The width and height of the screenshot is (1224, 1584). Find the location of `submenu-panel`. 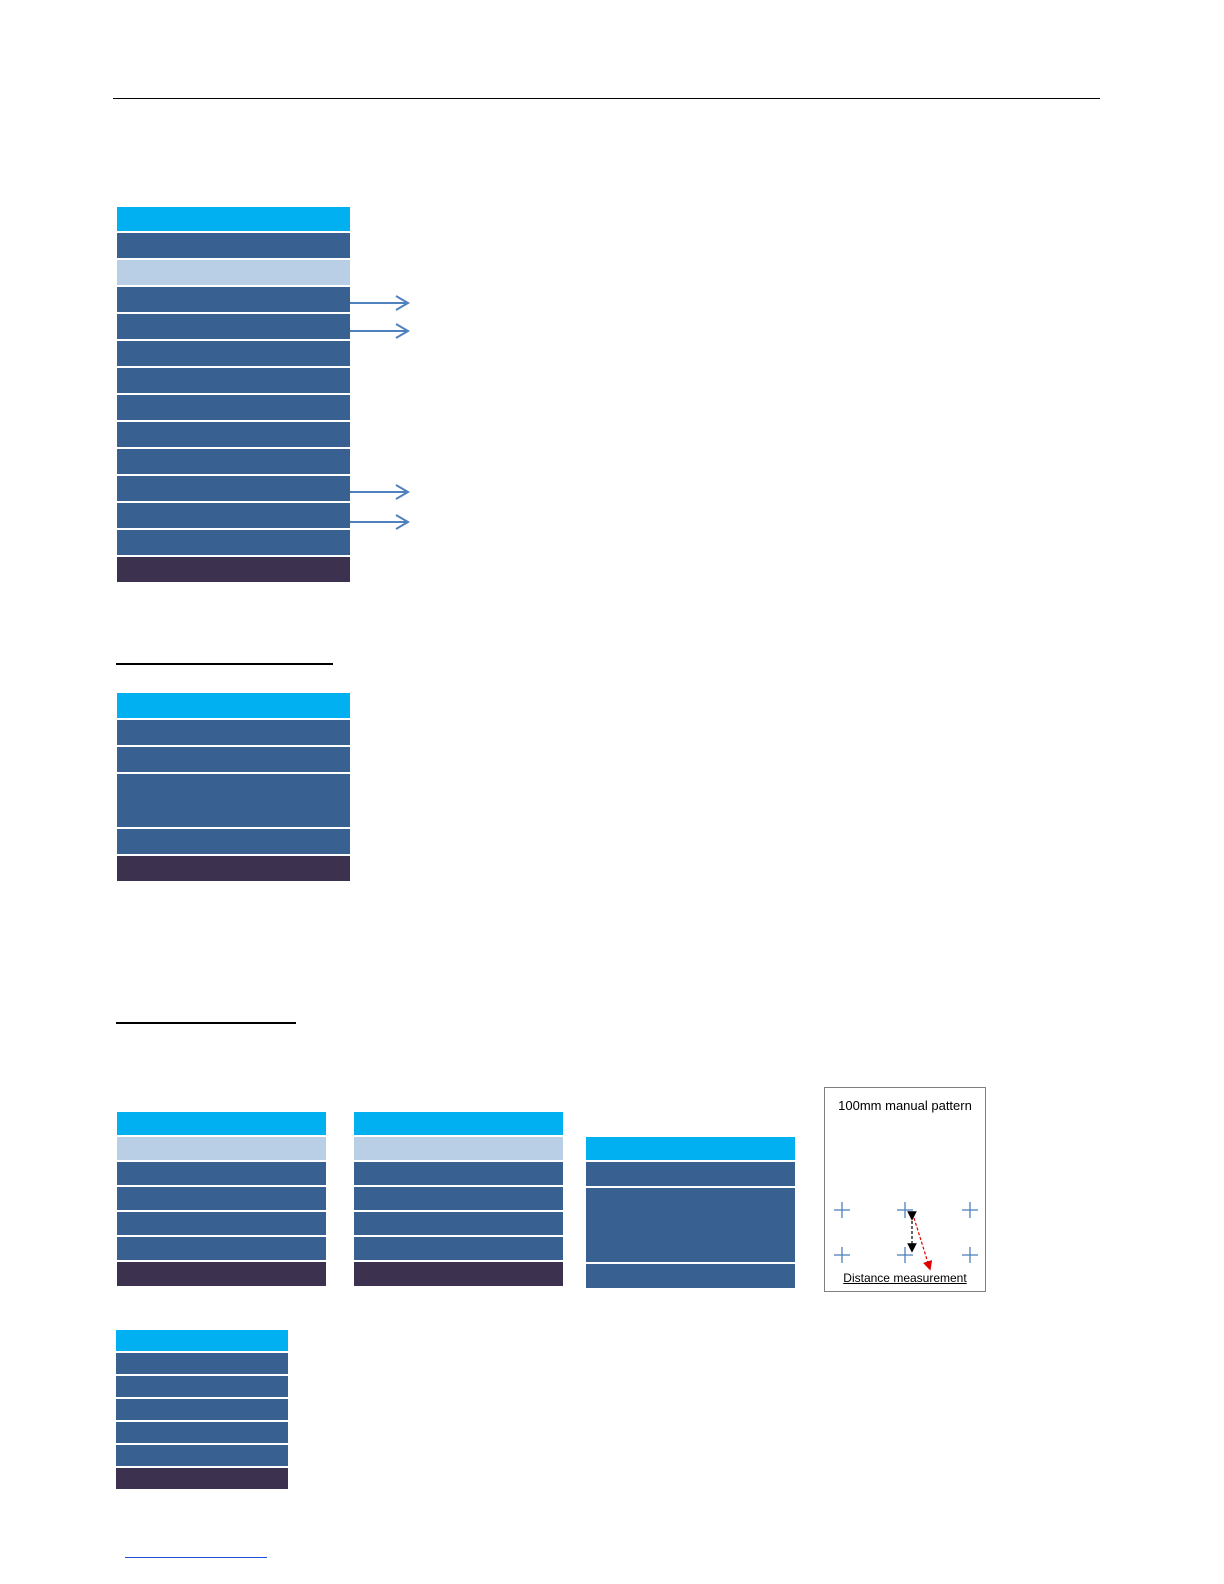

submenu-panel is located at coordinates (233, 787).